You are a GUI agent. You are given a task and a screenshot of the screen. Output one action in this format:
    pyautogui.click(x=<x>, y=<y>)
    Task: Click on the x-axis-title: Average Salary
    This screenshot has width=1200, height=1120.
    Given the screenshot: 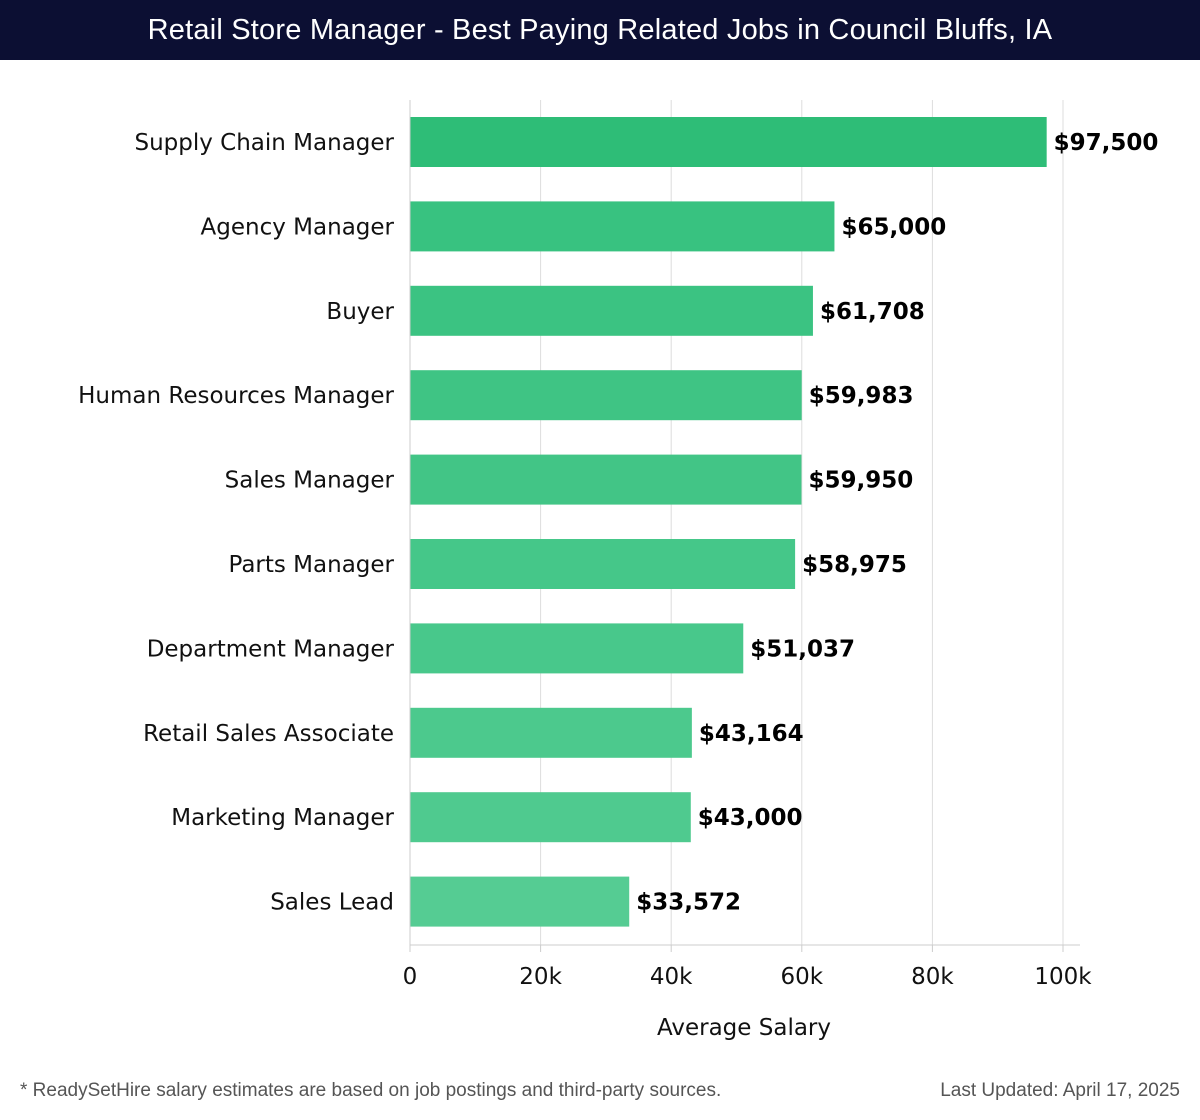 What is the action you would take?
    pyautogui.click(x=744, y=1028)
    